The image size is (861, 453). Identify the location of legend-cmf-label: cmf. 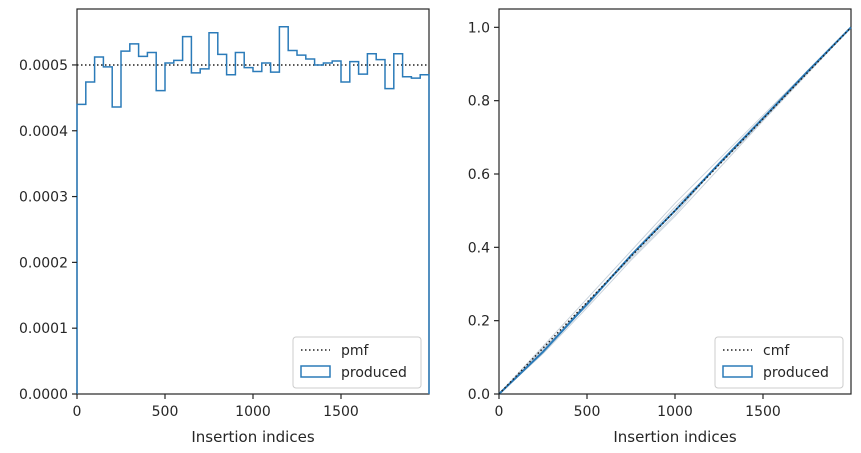
(776, 351).